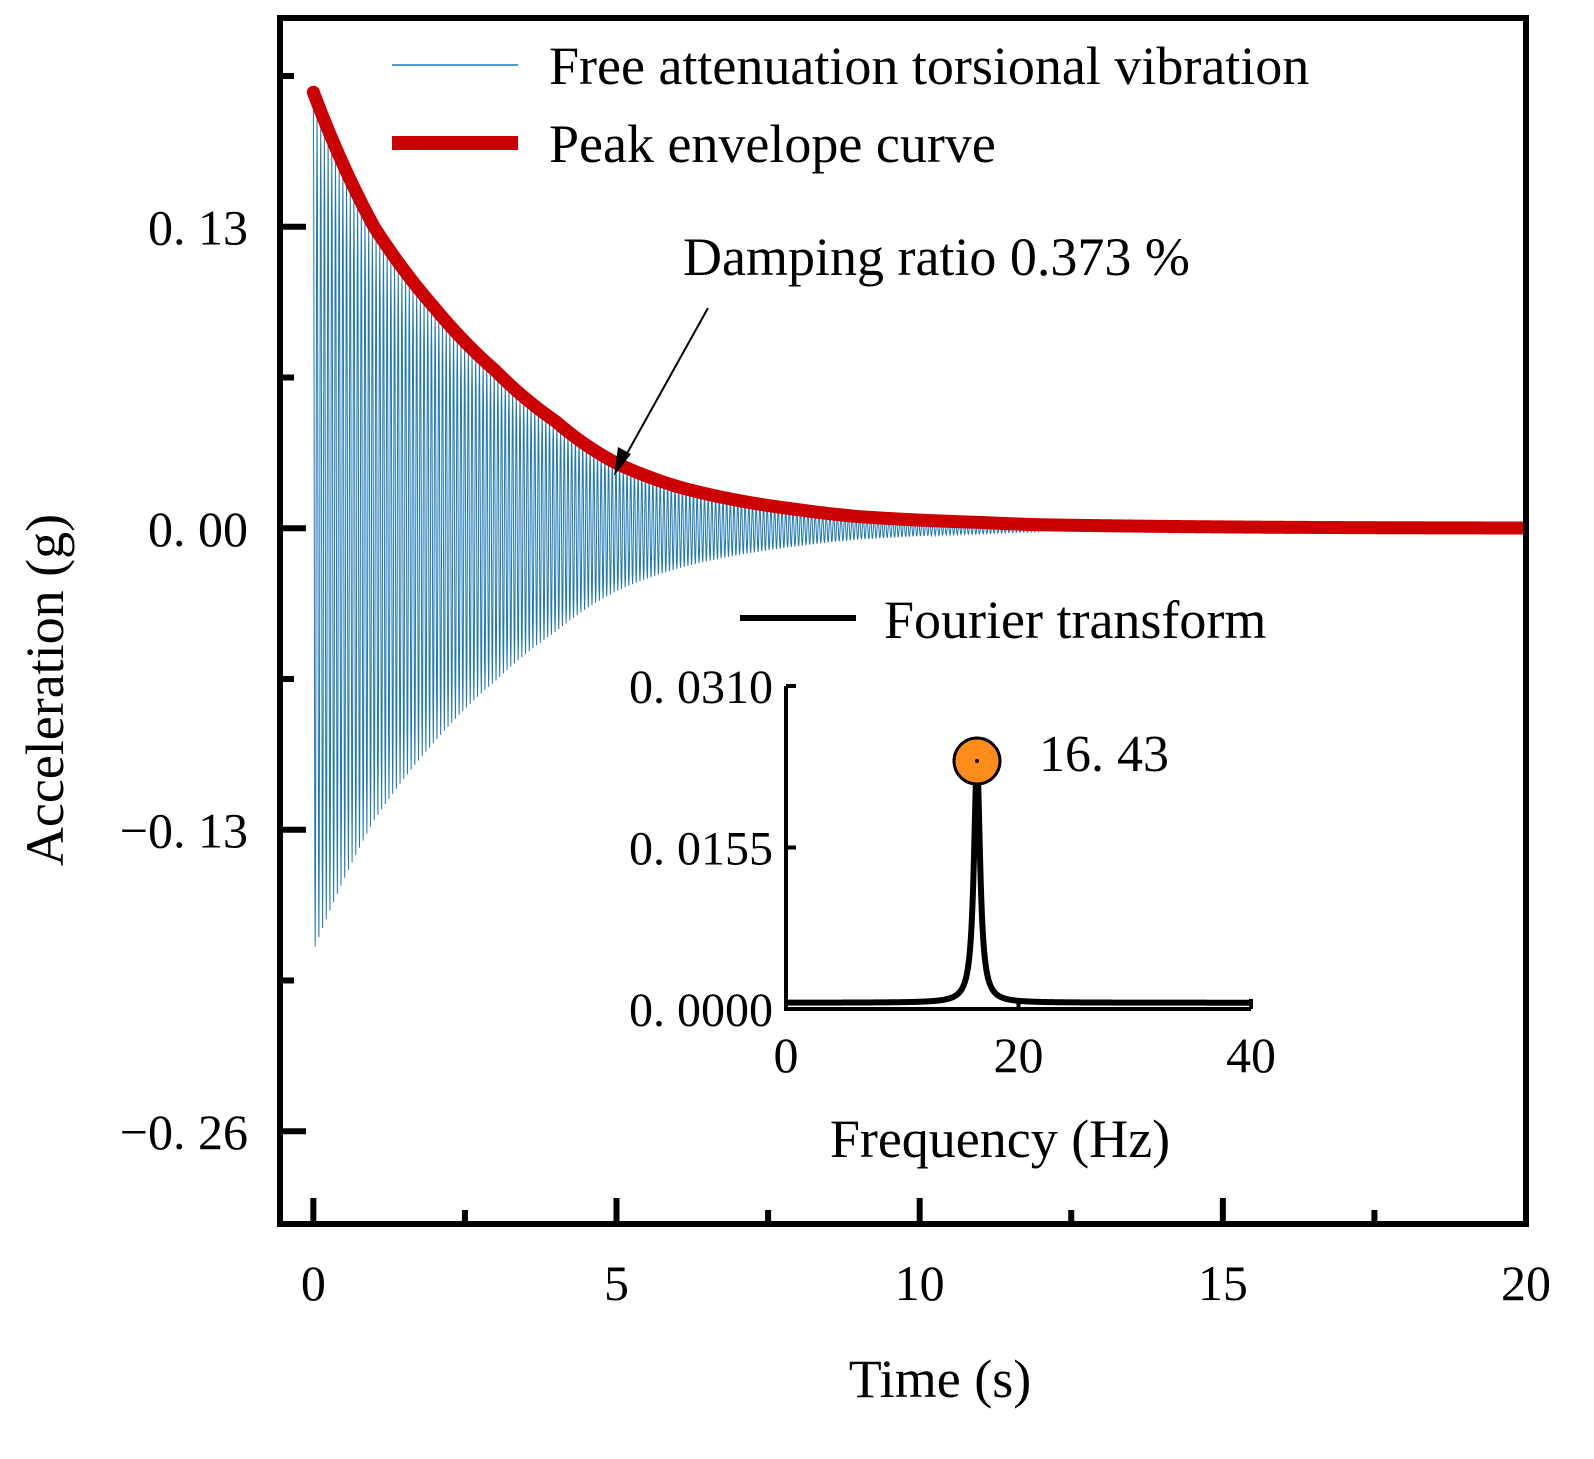 The width and height of the screenshot is (1594, 1459). Describe the element at coordinates (1223, 1283) in the screenshot. I see `x-tick-label: 15` at that location.